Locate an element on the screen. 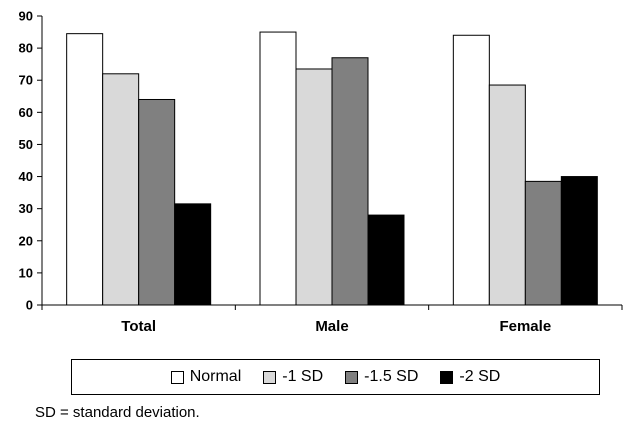 The width and height of the screenshot is (623, 429). footnote: SD = standard deviation. is located at coordinates (117, 412).